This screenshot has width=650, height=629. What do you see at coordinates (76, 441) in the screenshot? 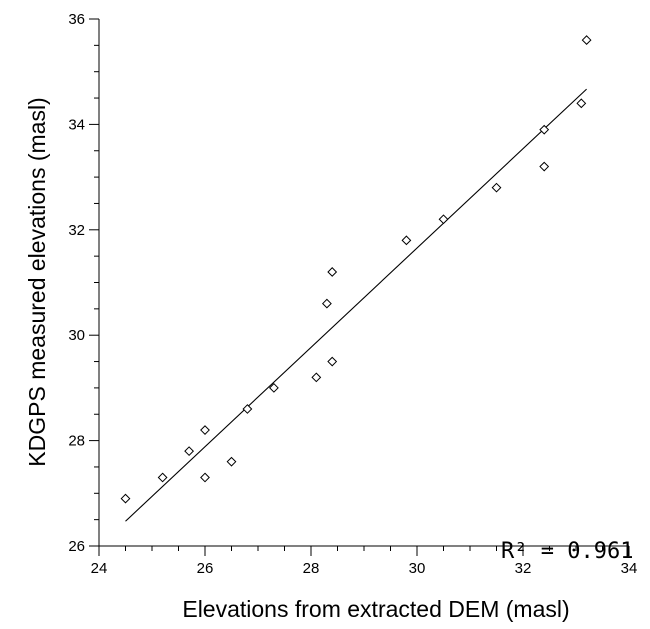
I see `y-tick-label: 28` at bounding box center [76, 441].